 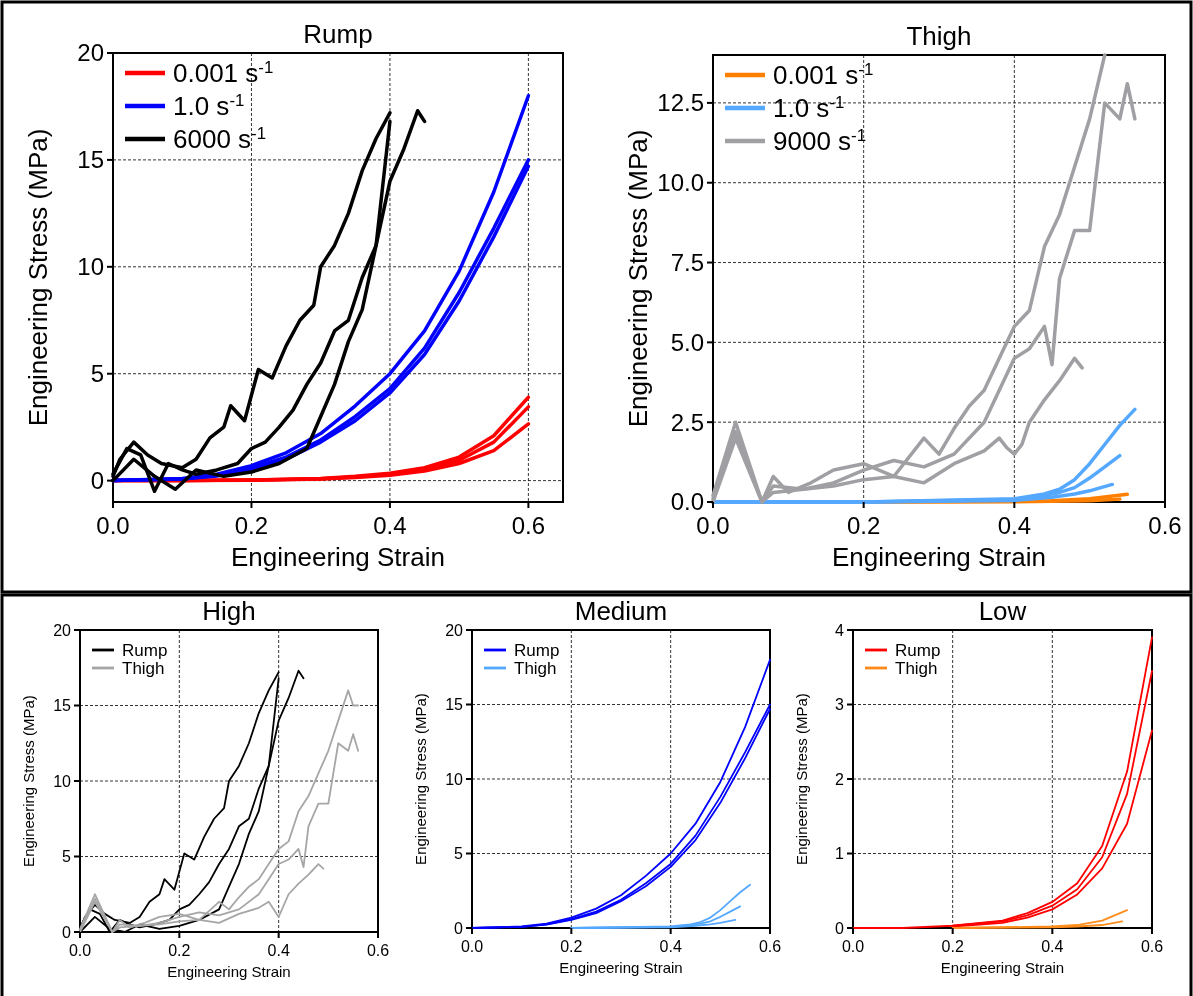 I want to click on y-tick-label: 12.5, so click(x=680, y=103).